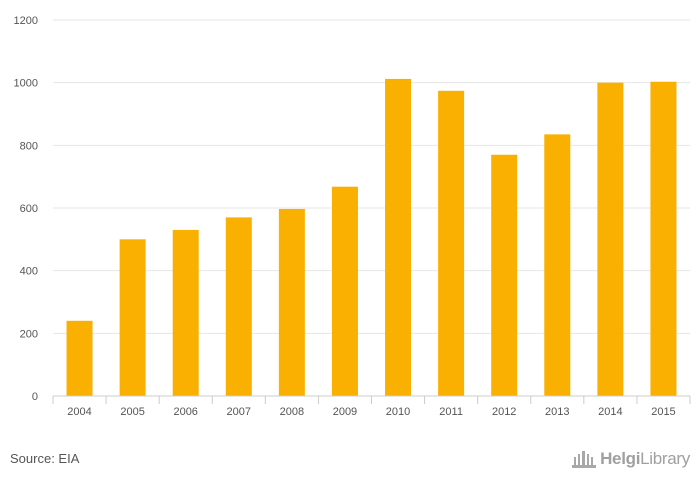 The image size is (700, 483). I want to click on y-tick-label: 400, so click(29, 272).